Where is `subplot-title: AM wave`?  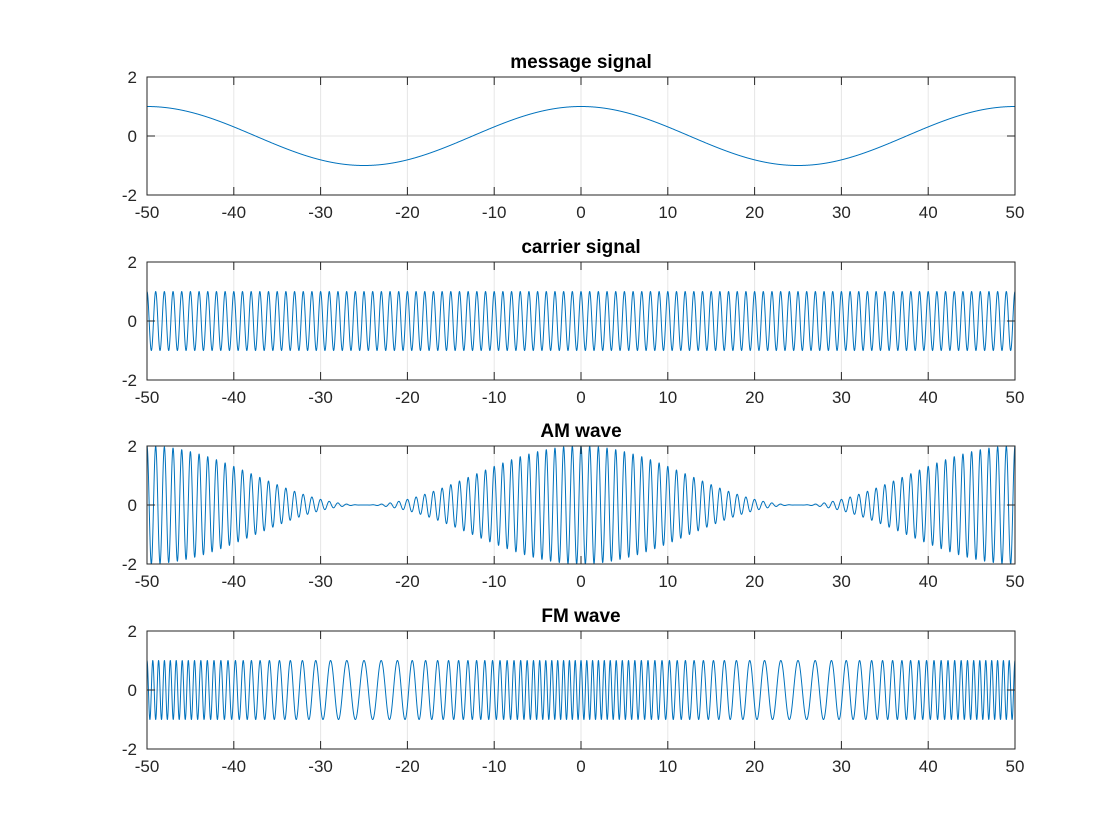
subplot-title: AM wave is located at coordinates (580, 431).